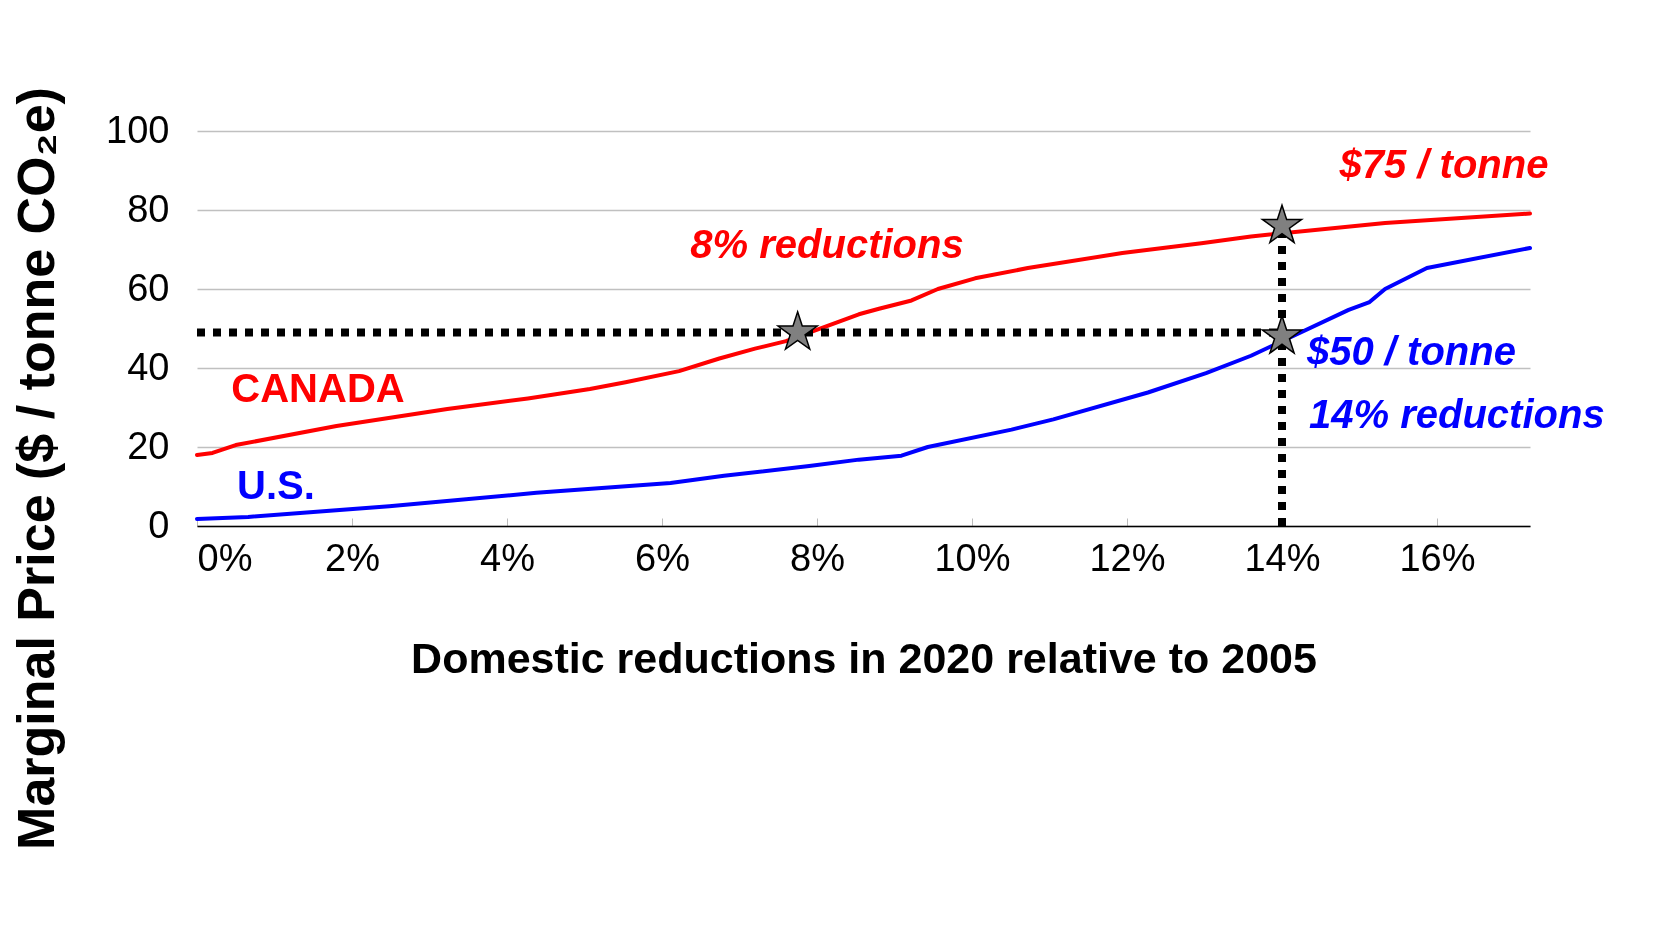  What do you see at coordinates (1437, 557) in the screenshot?
I see `x-tick-label: 16%` at bounding box center [1437, 557].